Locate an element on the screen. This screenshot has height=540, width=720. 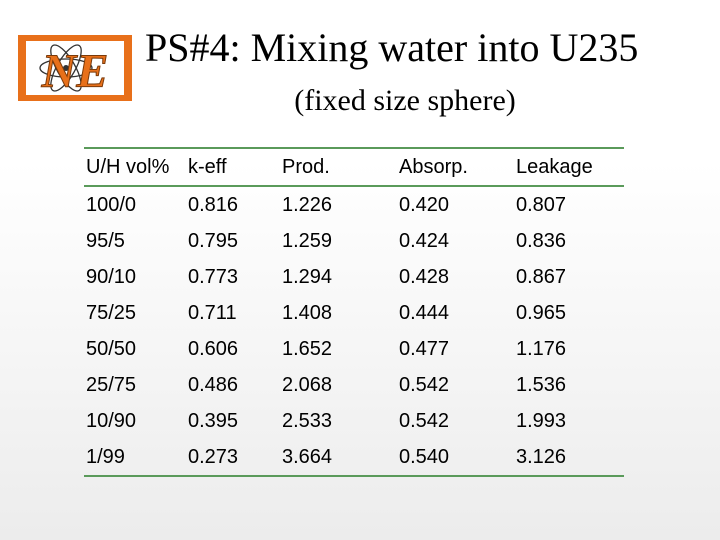
cell-uh-vol: 50/50 is located at coordinates (111, 348).